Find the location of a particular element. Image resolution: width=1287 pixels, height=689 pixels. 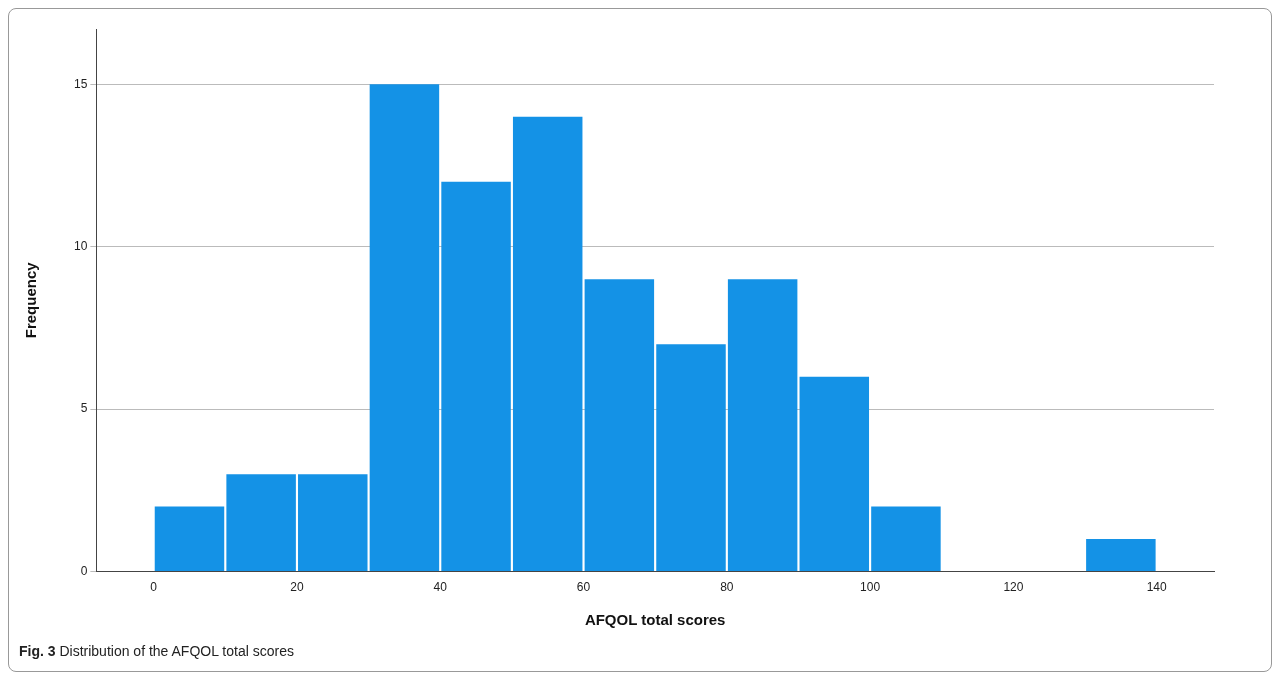

x-tick-label: 40 is located at coordinates (440, 587).